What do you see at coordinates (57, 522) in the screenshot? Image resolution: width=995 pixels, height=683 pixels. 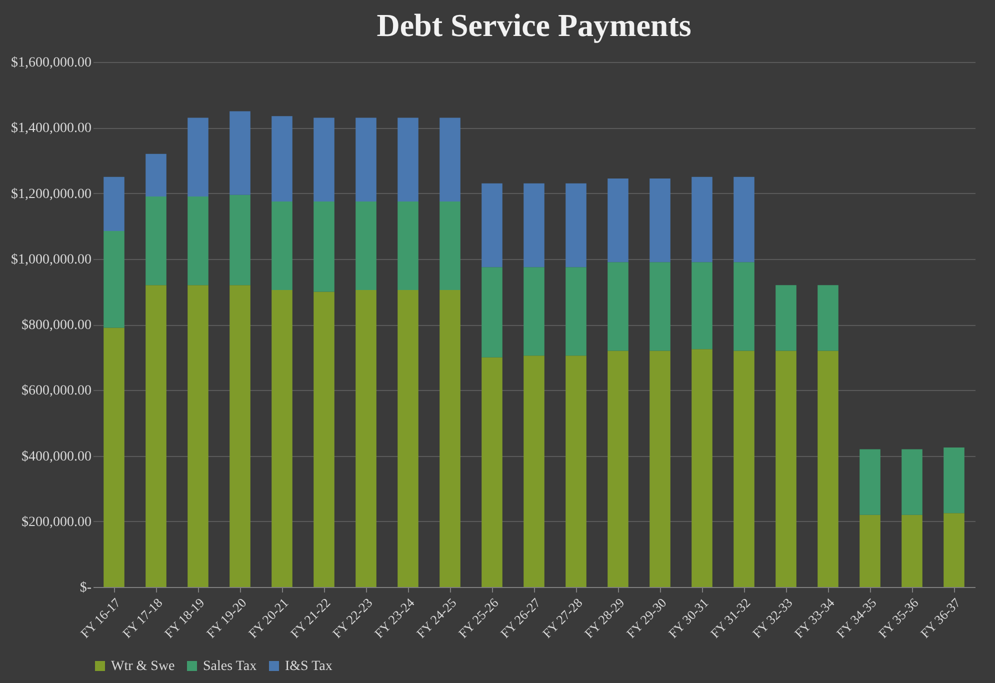 I see `y-tick-label: $200,000.00` at bounding box center [57, 522].